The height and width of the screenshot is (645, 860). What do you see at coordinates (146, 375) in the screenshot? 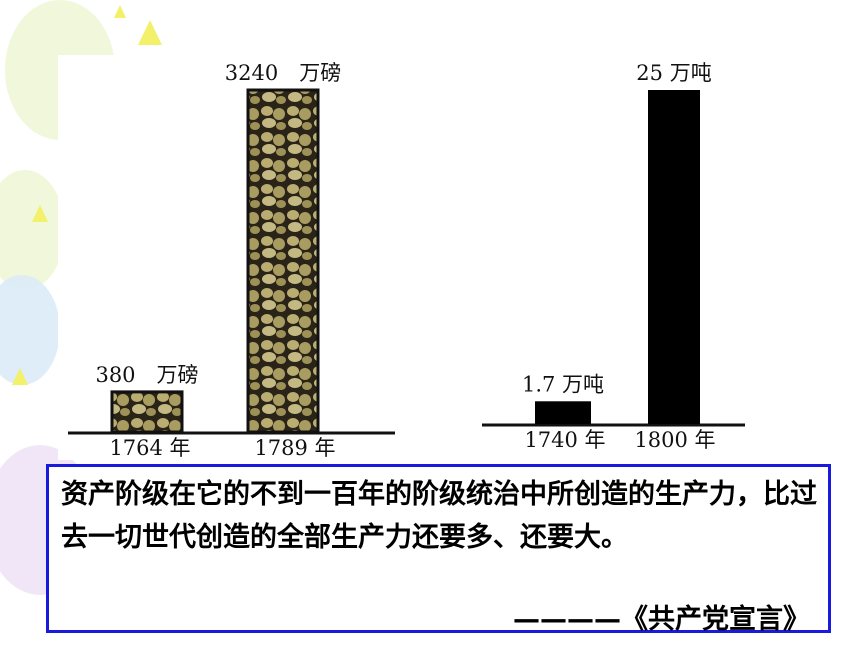
I see `data-label-0: 380 万磅` at bounding box center [146, 375].